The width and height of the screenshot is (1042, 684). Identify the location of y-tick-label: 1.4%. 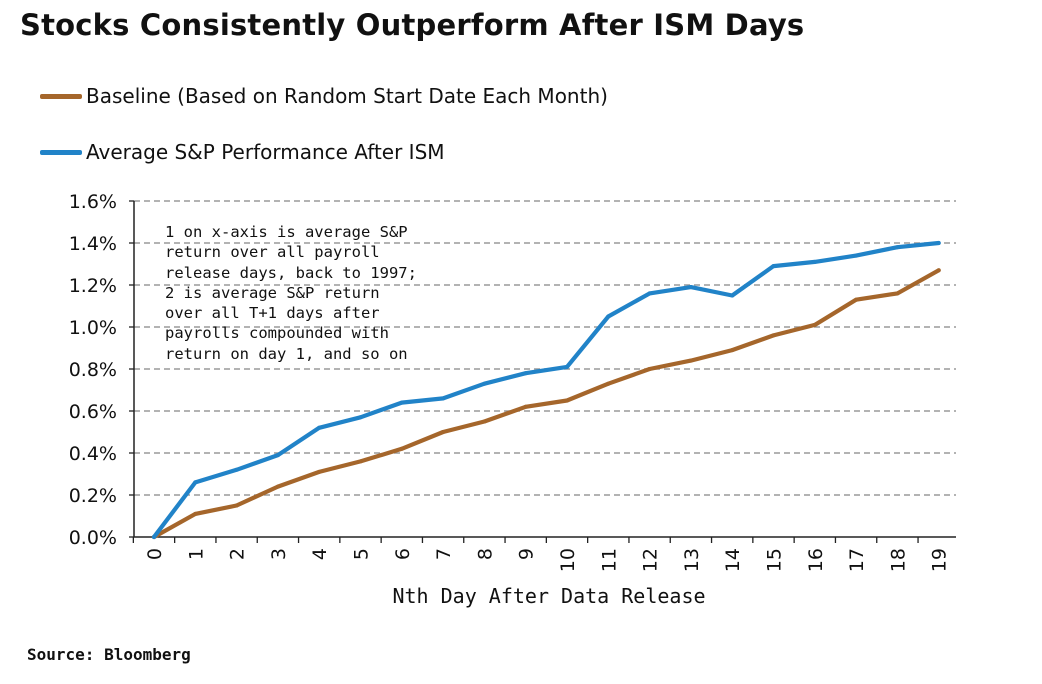
(93, 244).